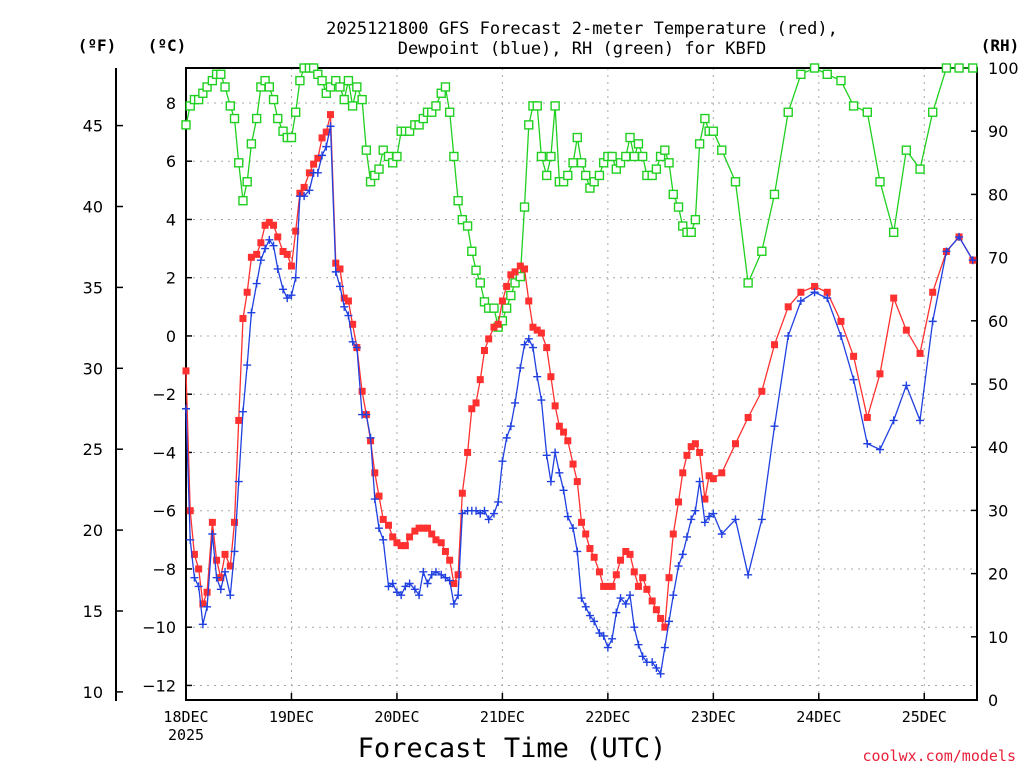  What do you see at coordinates (171, 161) in the screenshot?
I see `celsius-tick-label: 6` at bounding box center [171, 161].